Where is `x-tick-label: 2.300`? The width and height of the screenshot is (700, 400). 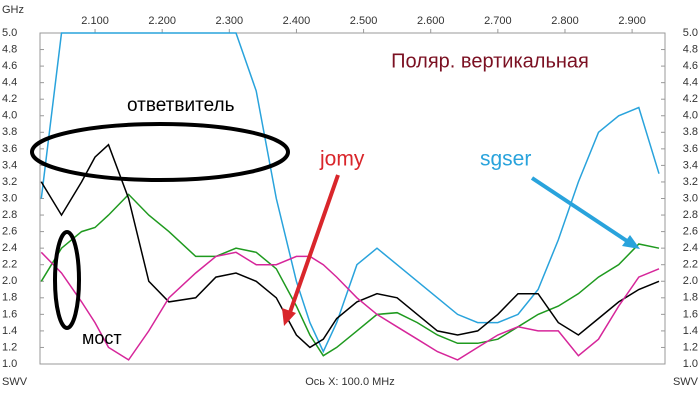
x-tick-label: 2.300 is located at coordinates (230, 21).